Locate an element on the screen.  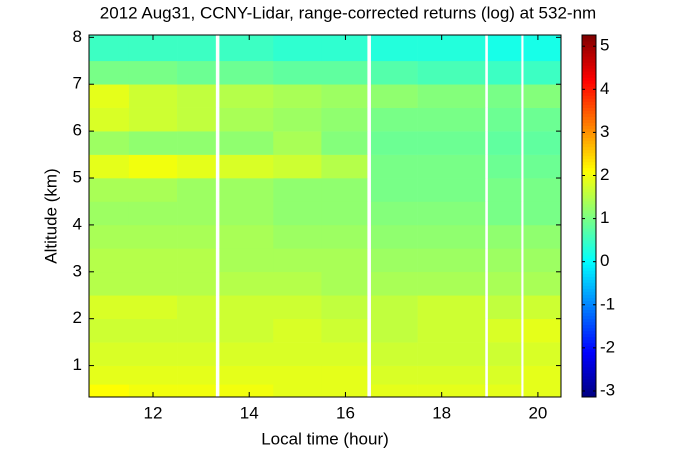
y-tick-label: 5 is located at coordinates (77, 177).